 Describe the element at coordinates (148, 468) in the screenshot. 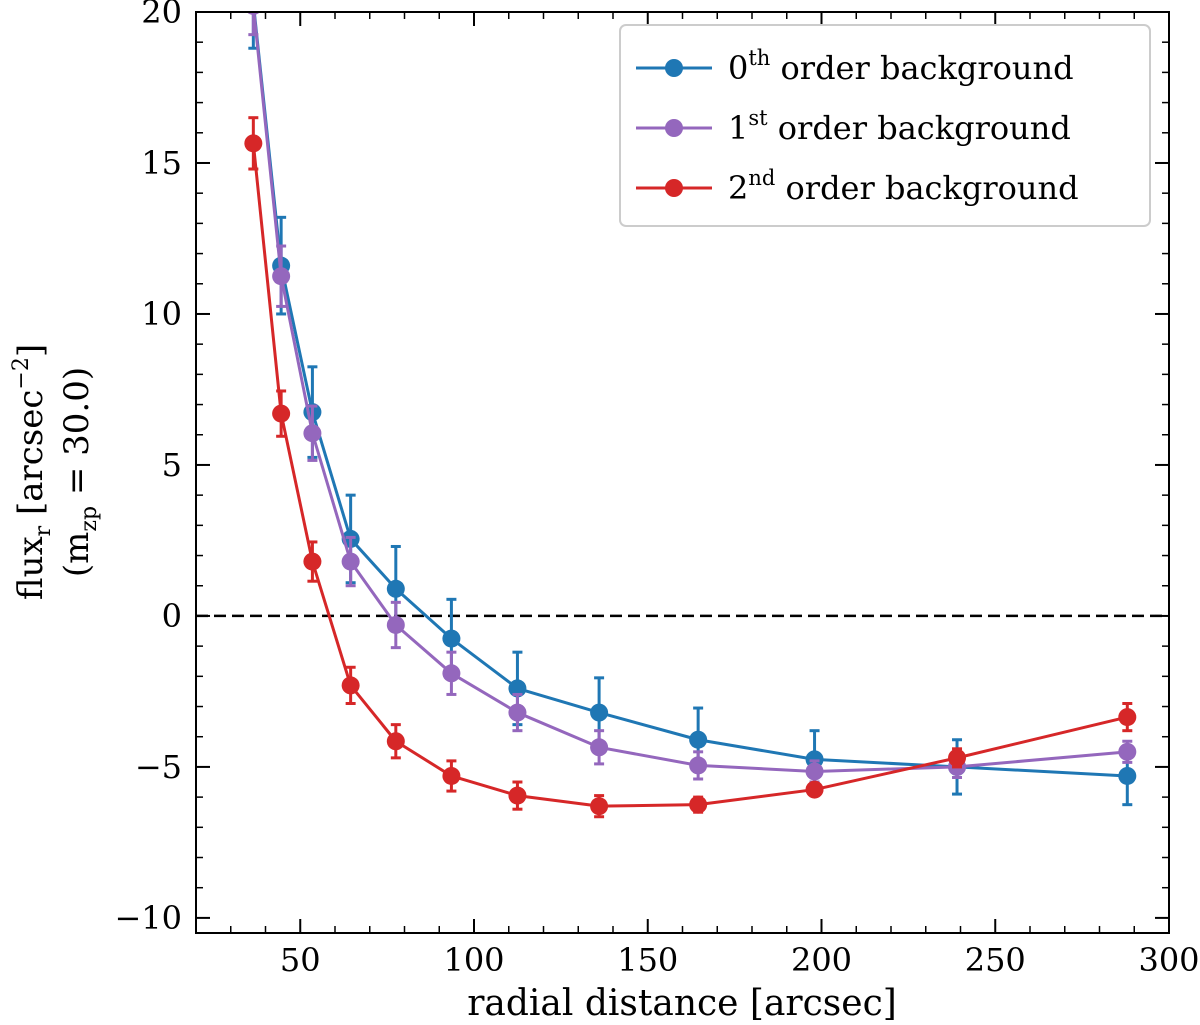

I see `y-tick-labels: −10 −5 0 5 10 15 20` at that location.